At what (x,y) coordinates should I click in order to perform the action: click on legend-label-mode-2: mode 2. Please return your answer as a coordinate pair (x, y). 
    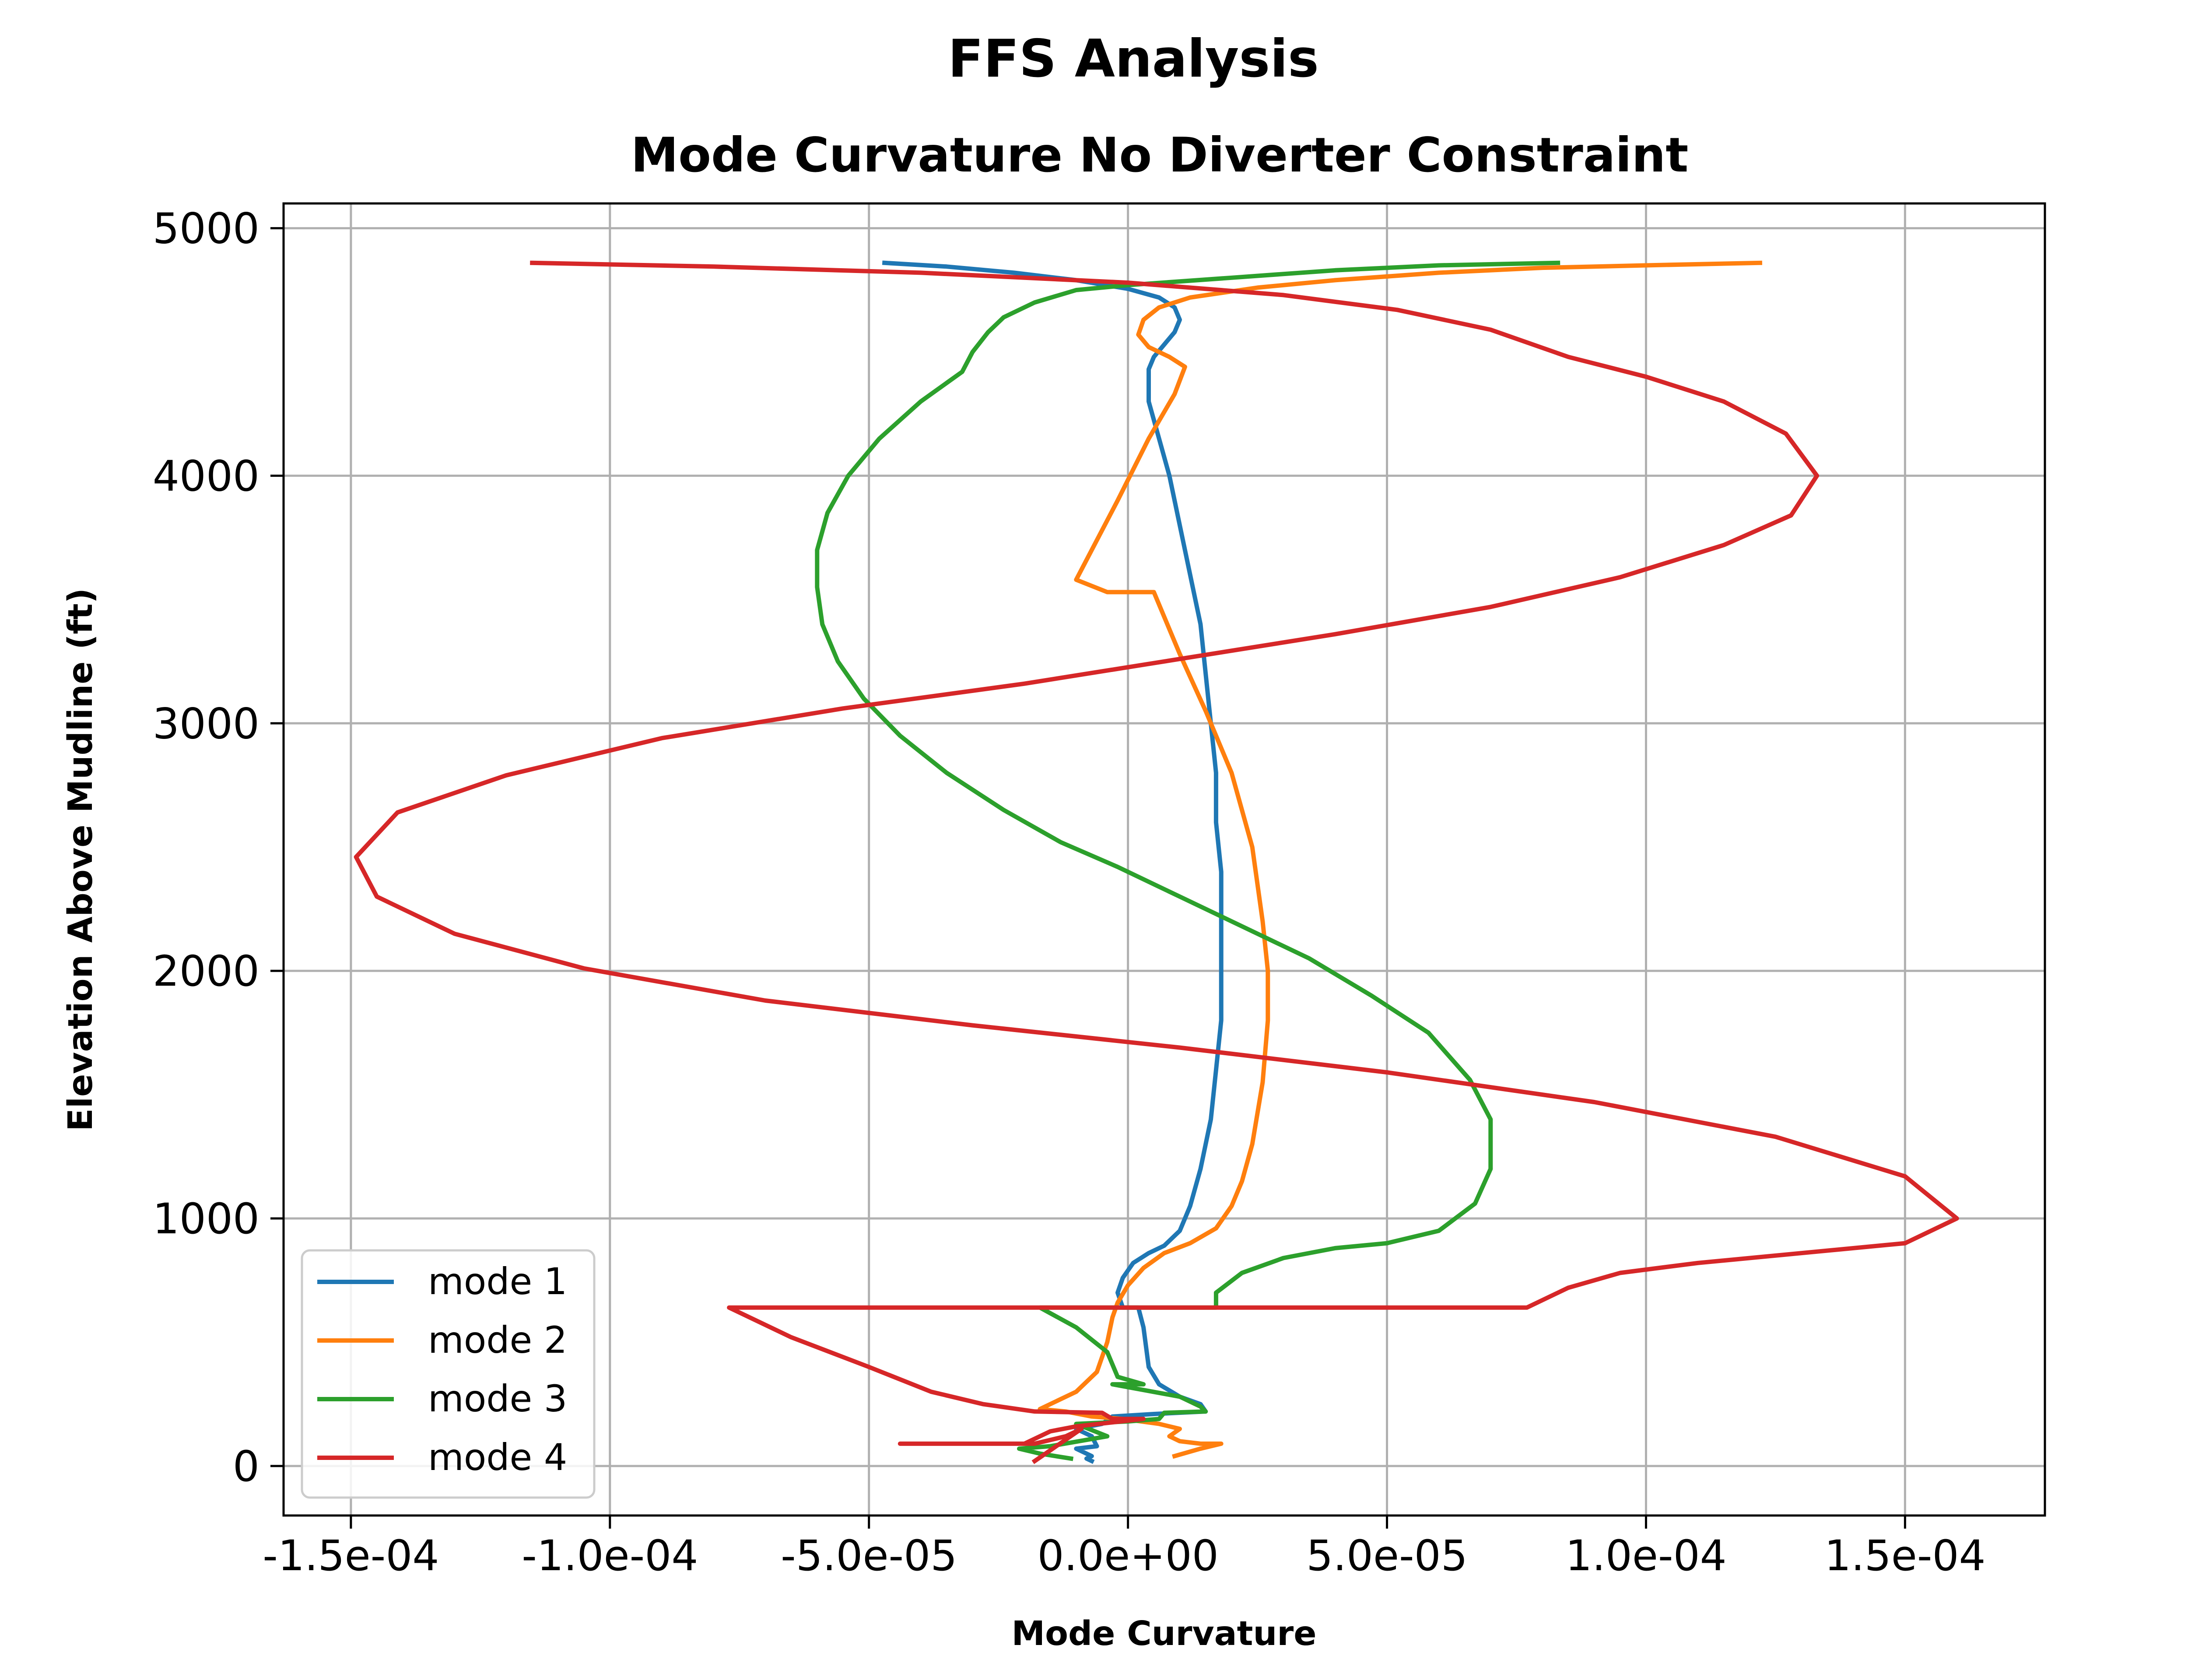
    Looking at the image, I should click on (498, 1340).